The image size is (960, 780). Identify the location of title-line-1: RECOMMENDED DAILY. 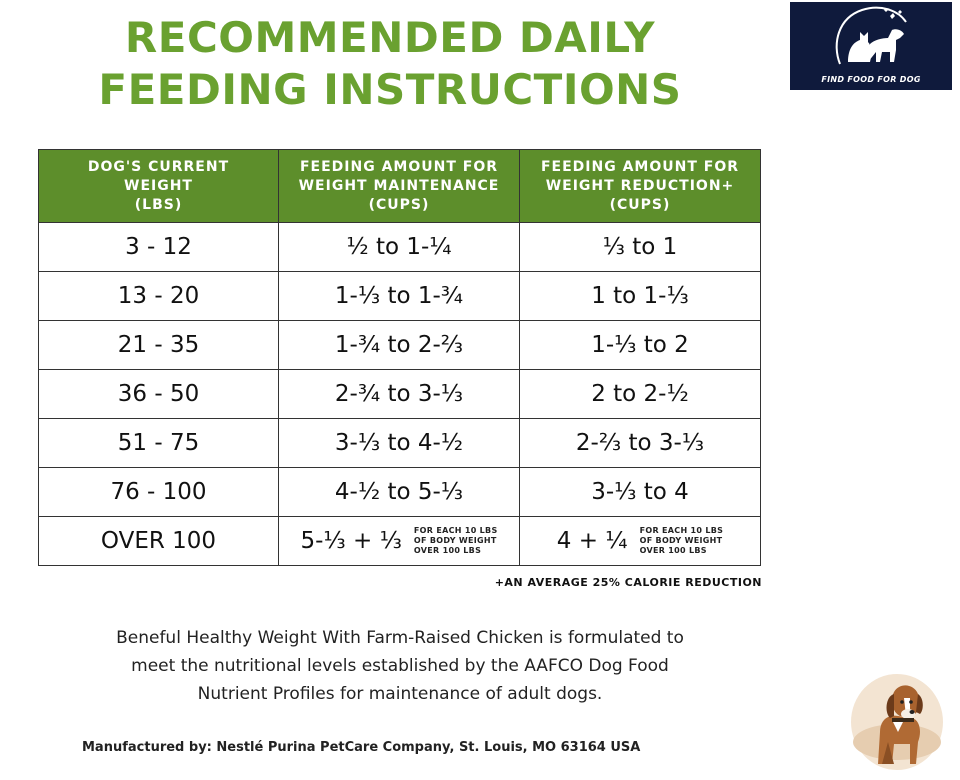
(390, 37).